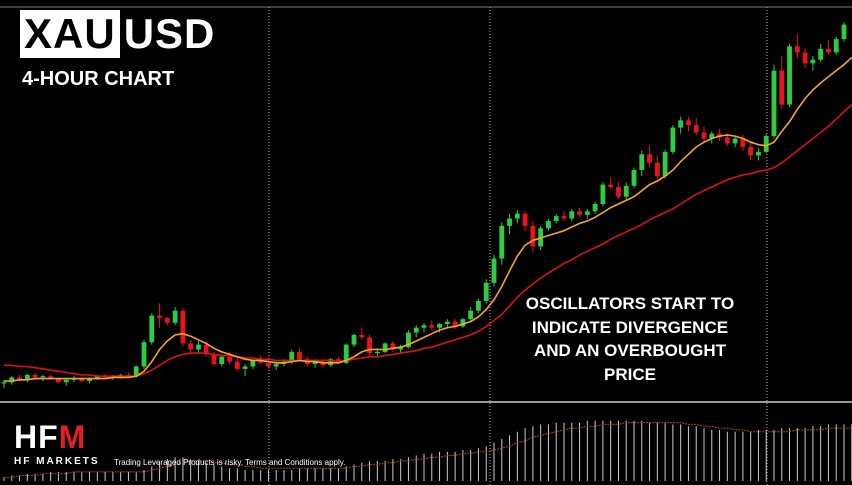 The width and height of the screenshot is (852, 485). What do you see at coordinates (57, 461) in the screenshot?
I see `logo-subtitle: HF MARKETS` at bounding box center [57, 461].